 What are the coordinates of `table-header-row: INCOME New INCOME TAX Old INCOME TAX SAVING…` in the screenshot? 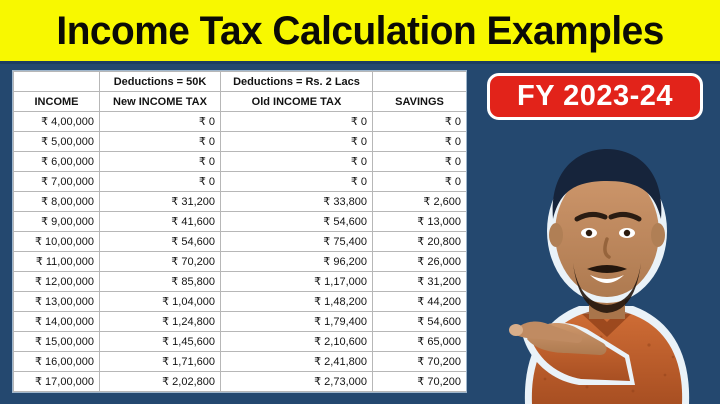 It's located at (239, 101).